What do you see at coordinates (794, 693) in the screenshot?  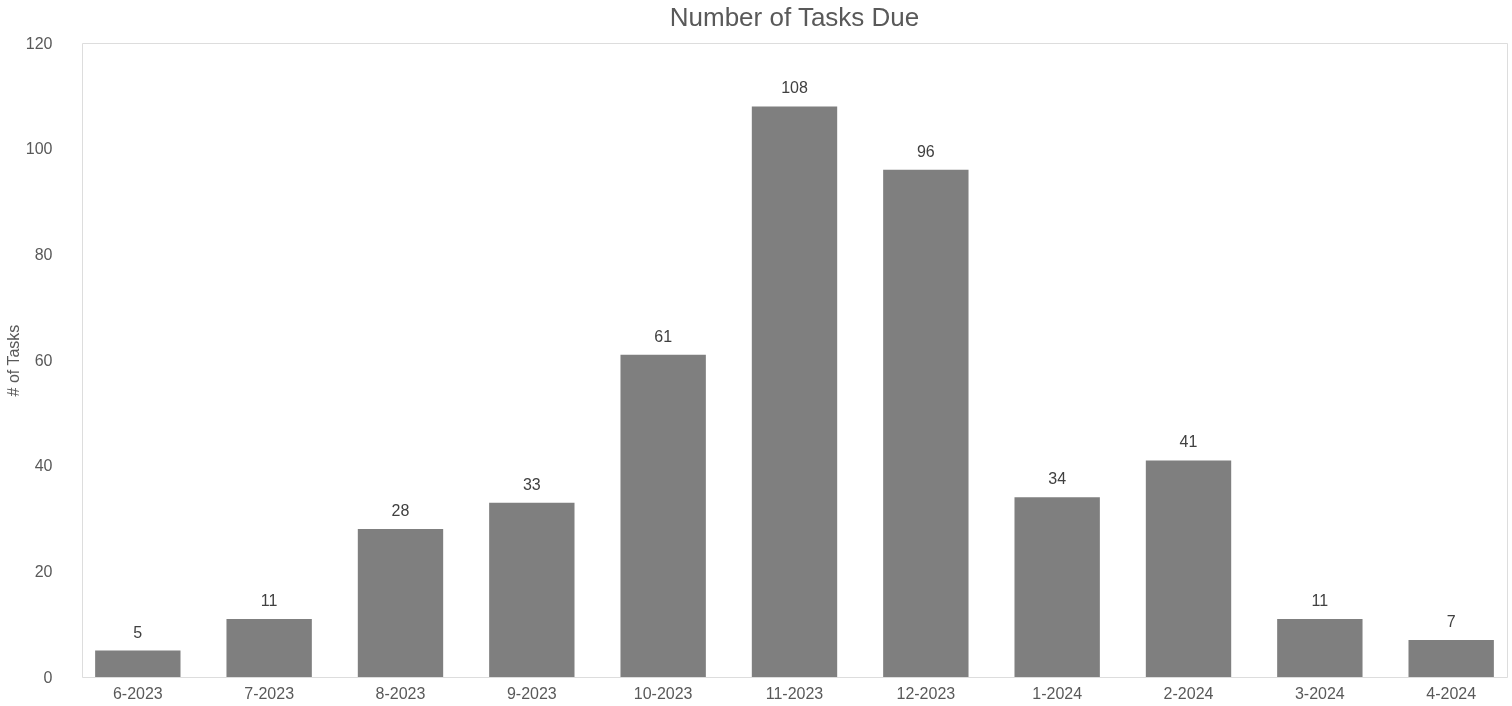 I see `x-tick-label: 11-2023` at bounding box center [794, 693].